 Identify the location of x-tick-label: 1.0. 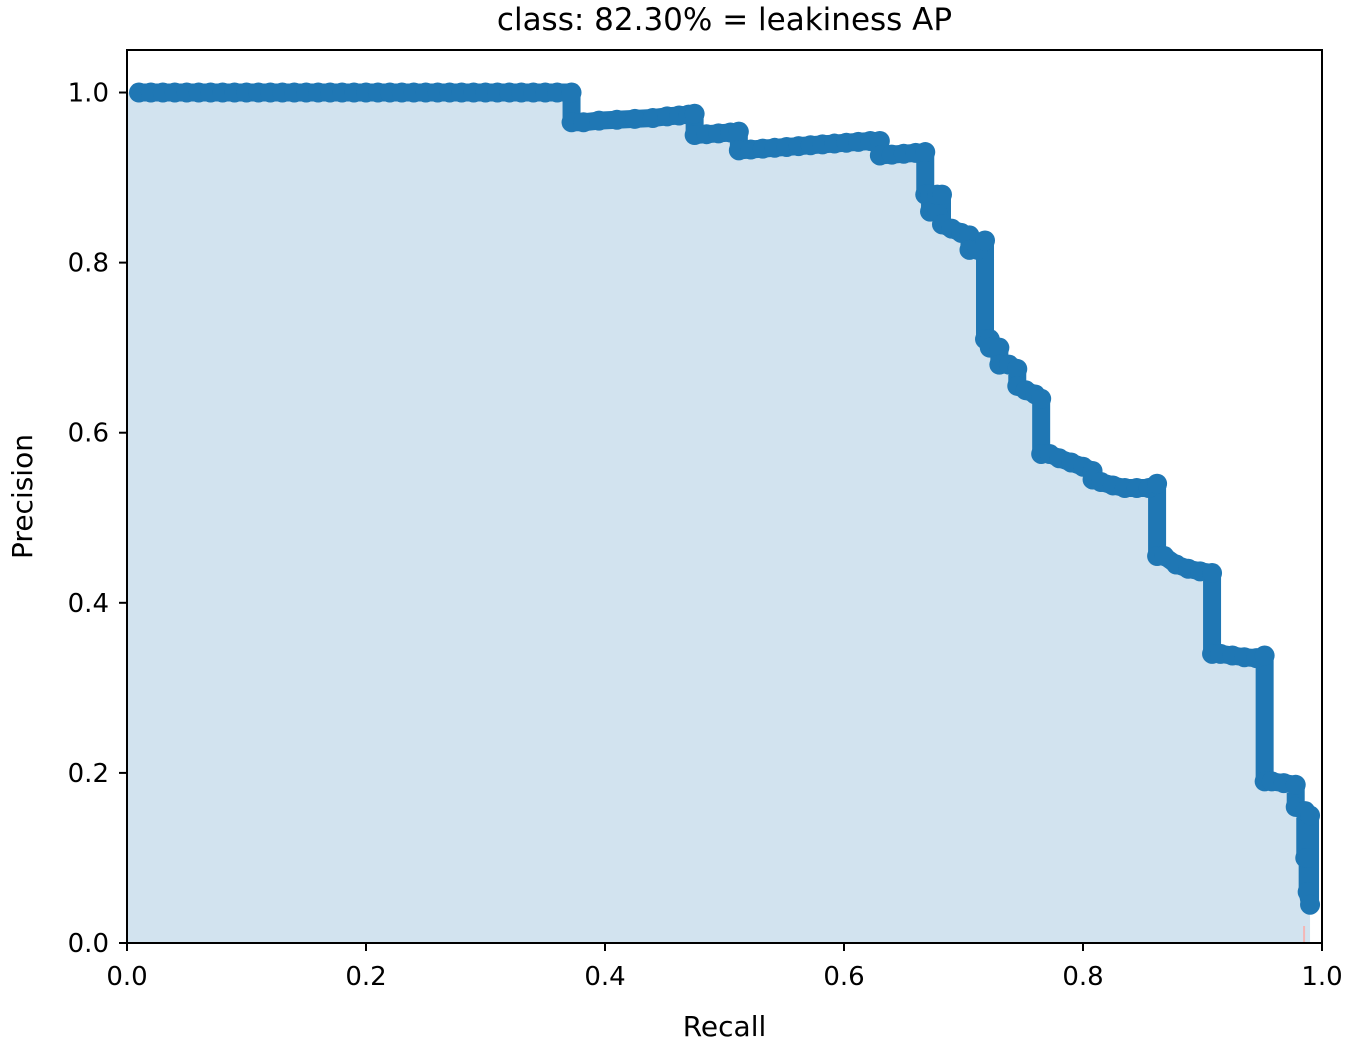
(1321, 977).